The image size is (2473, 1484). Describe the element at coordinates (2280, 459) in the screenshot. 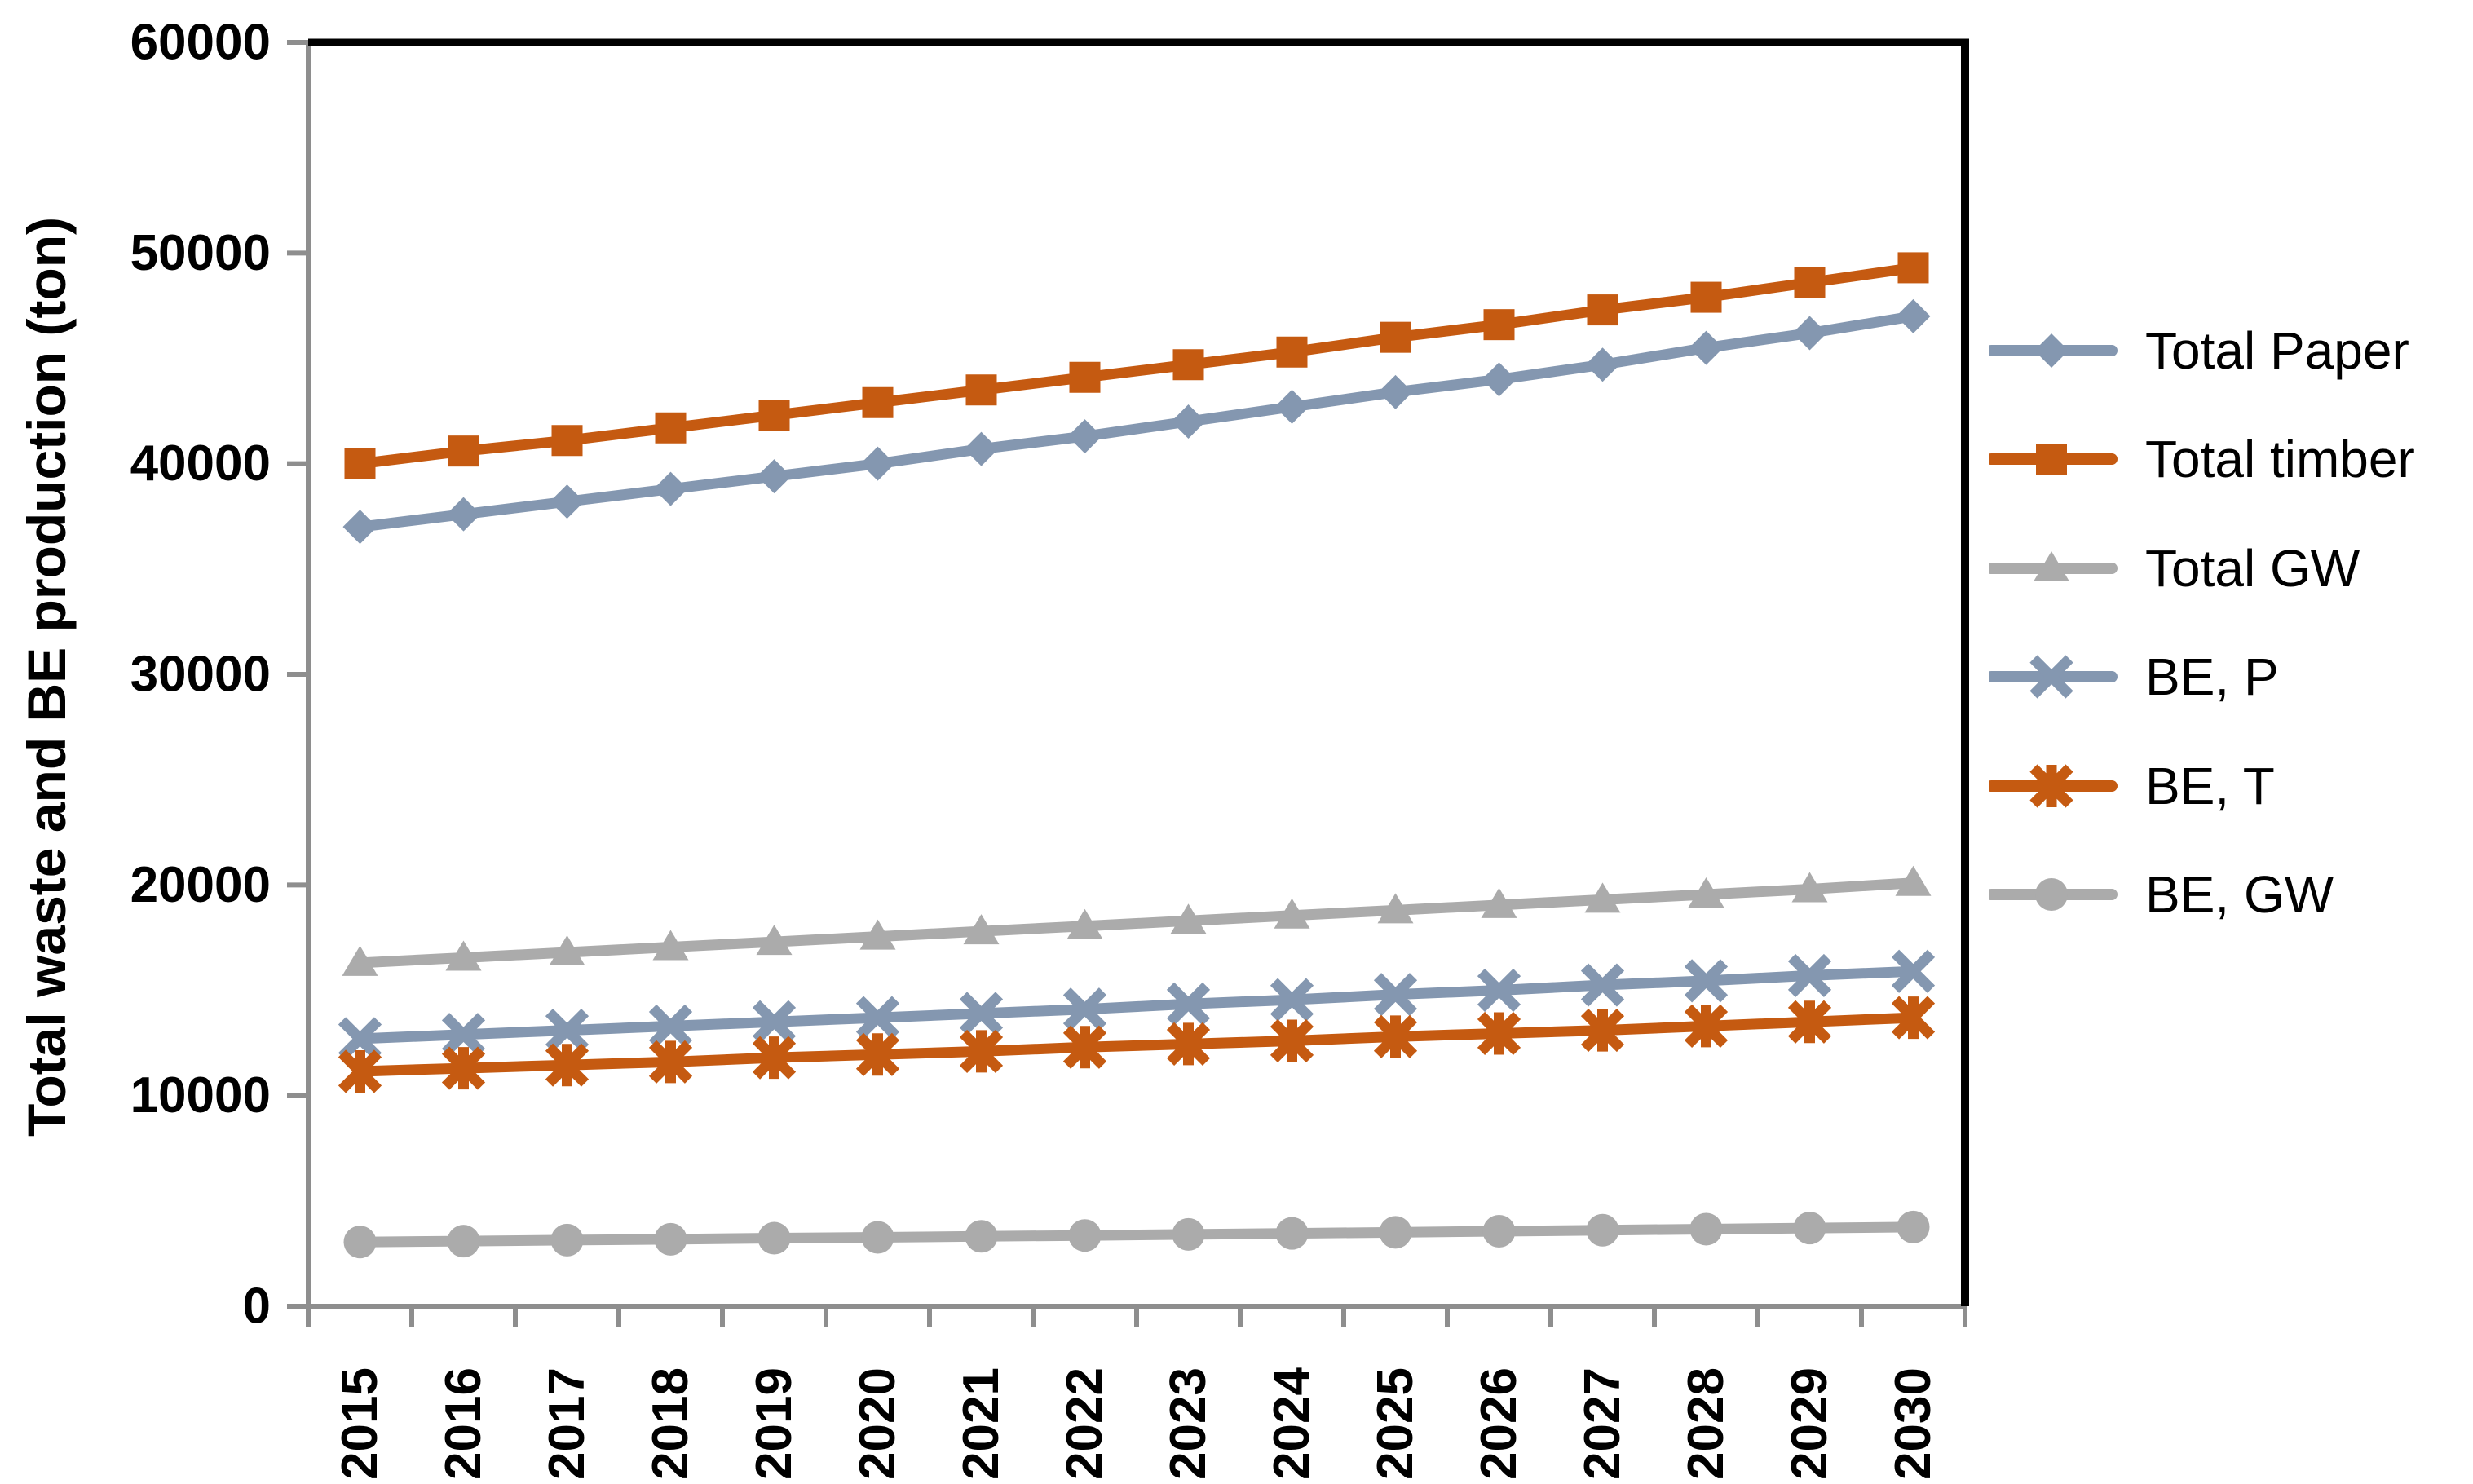

I see `legend-label-total-timber: Total timber` at that location.